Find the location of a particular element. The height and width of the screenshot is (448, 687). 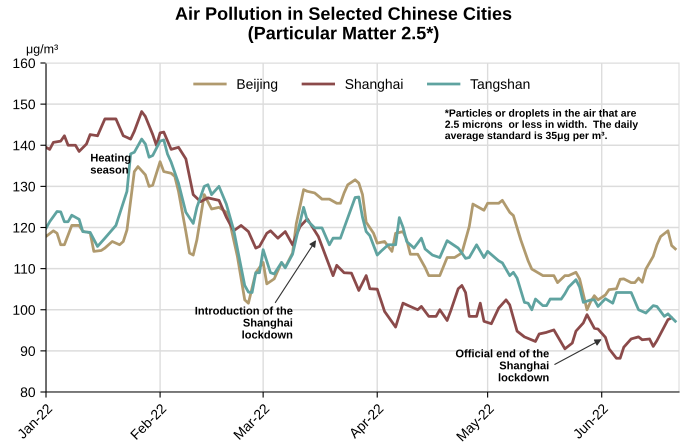

y-axis-title: μg/m³ is located at coordinates (42, 50).